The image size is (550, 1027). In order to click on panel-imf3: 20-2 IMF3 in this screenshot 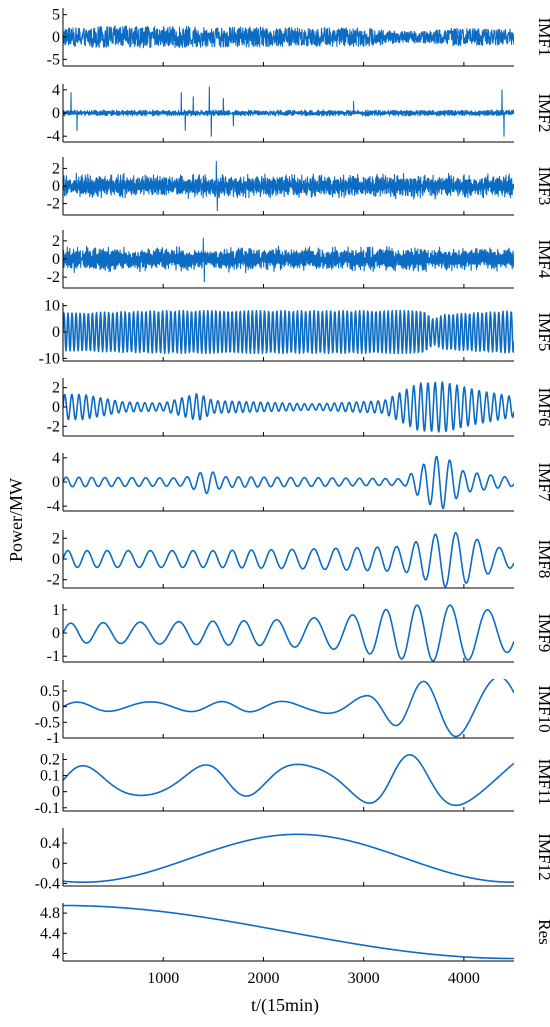, I will do `click(298, 186)`.